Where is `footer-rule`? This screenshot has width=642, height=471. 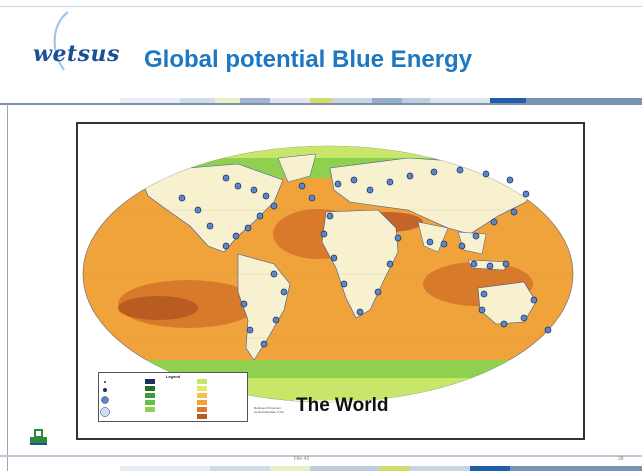 footer-rule is located at coordinates (321, 456).